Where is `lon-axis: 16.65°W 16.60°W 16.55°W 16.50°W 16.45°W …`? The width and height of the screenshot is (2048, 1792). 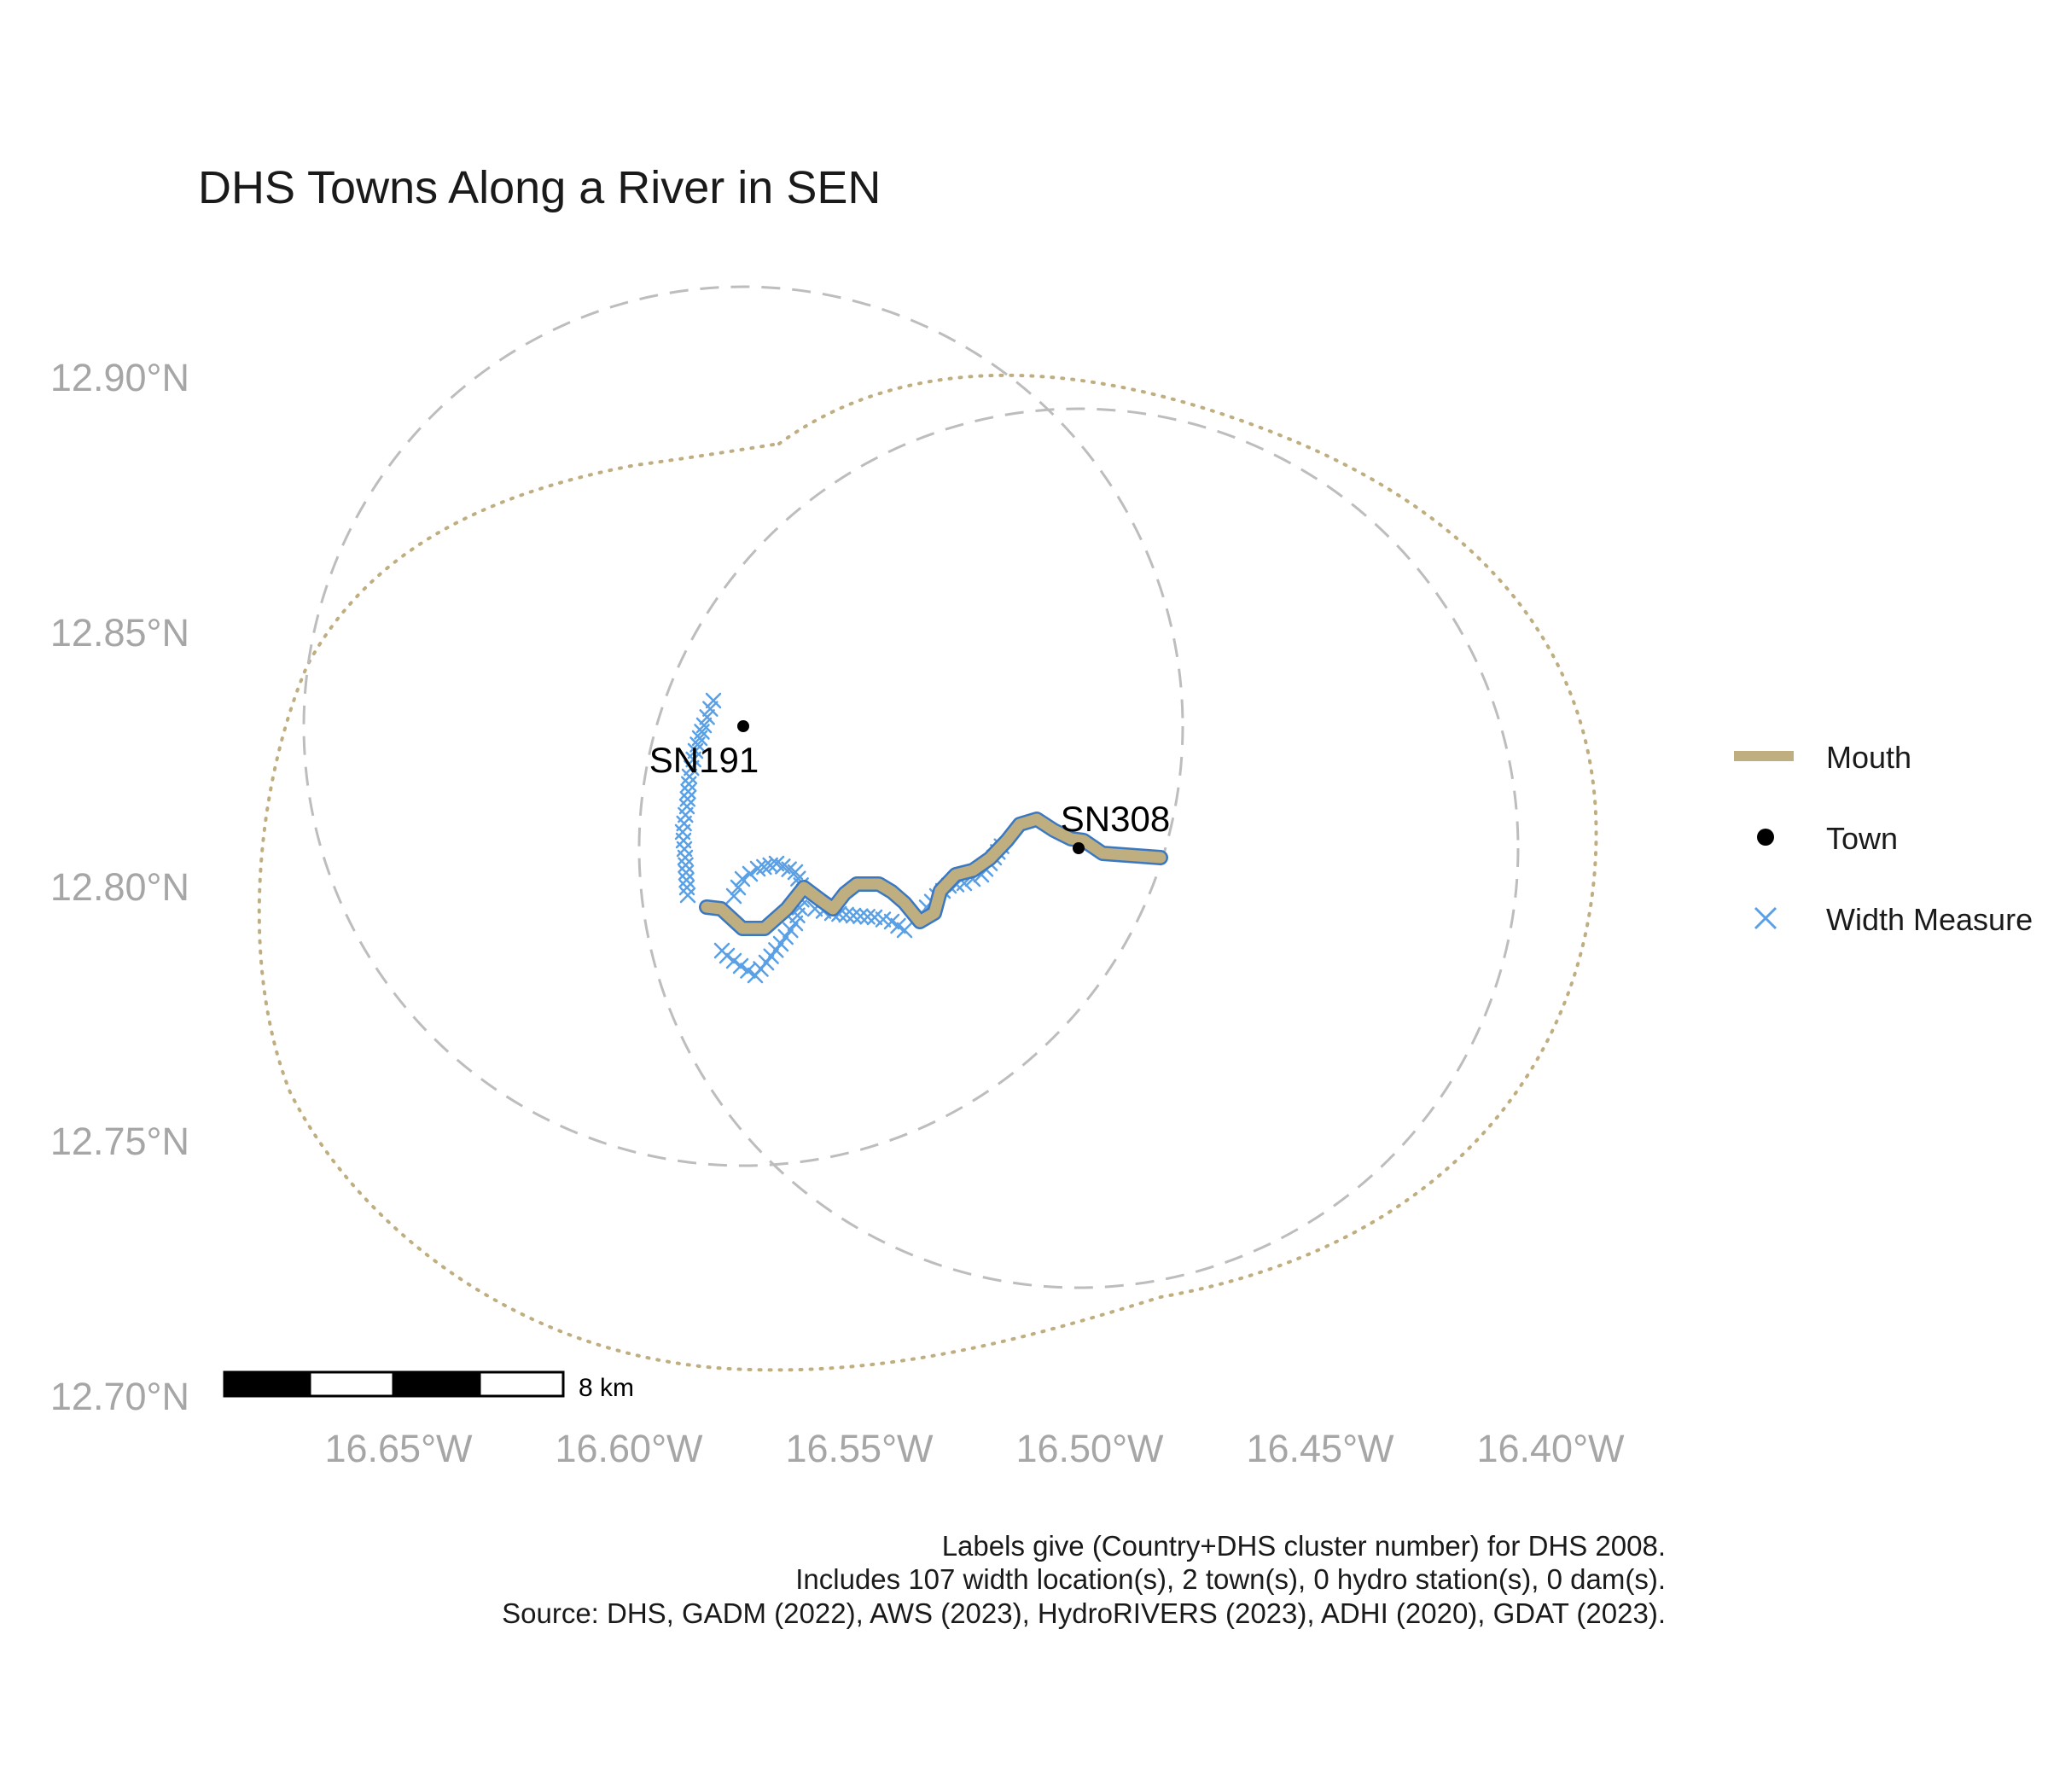 lon-axis: 16.65°W 16.60°W 16.55°W 16.50°W 16.45°W … is located at coordinates (975, 1448).